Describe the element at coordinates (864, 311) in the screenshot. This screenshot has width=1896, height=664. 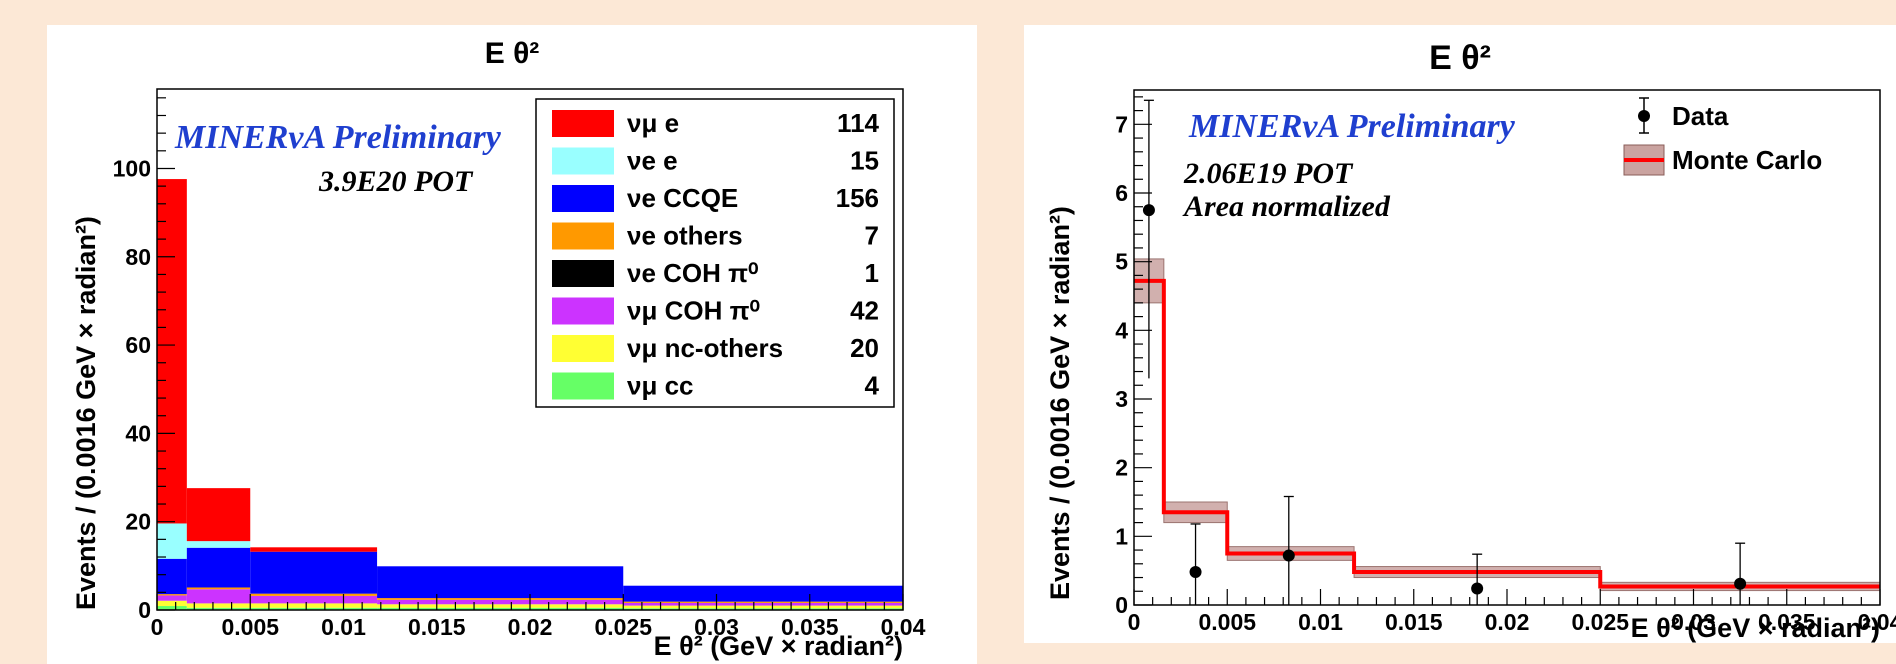
I see `legend-count: 42` at that location.